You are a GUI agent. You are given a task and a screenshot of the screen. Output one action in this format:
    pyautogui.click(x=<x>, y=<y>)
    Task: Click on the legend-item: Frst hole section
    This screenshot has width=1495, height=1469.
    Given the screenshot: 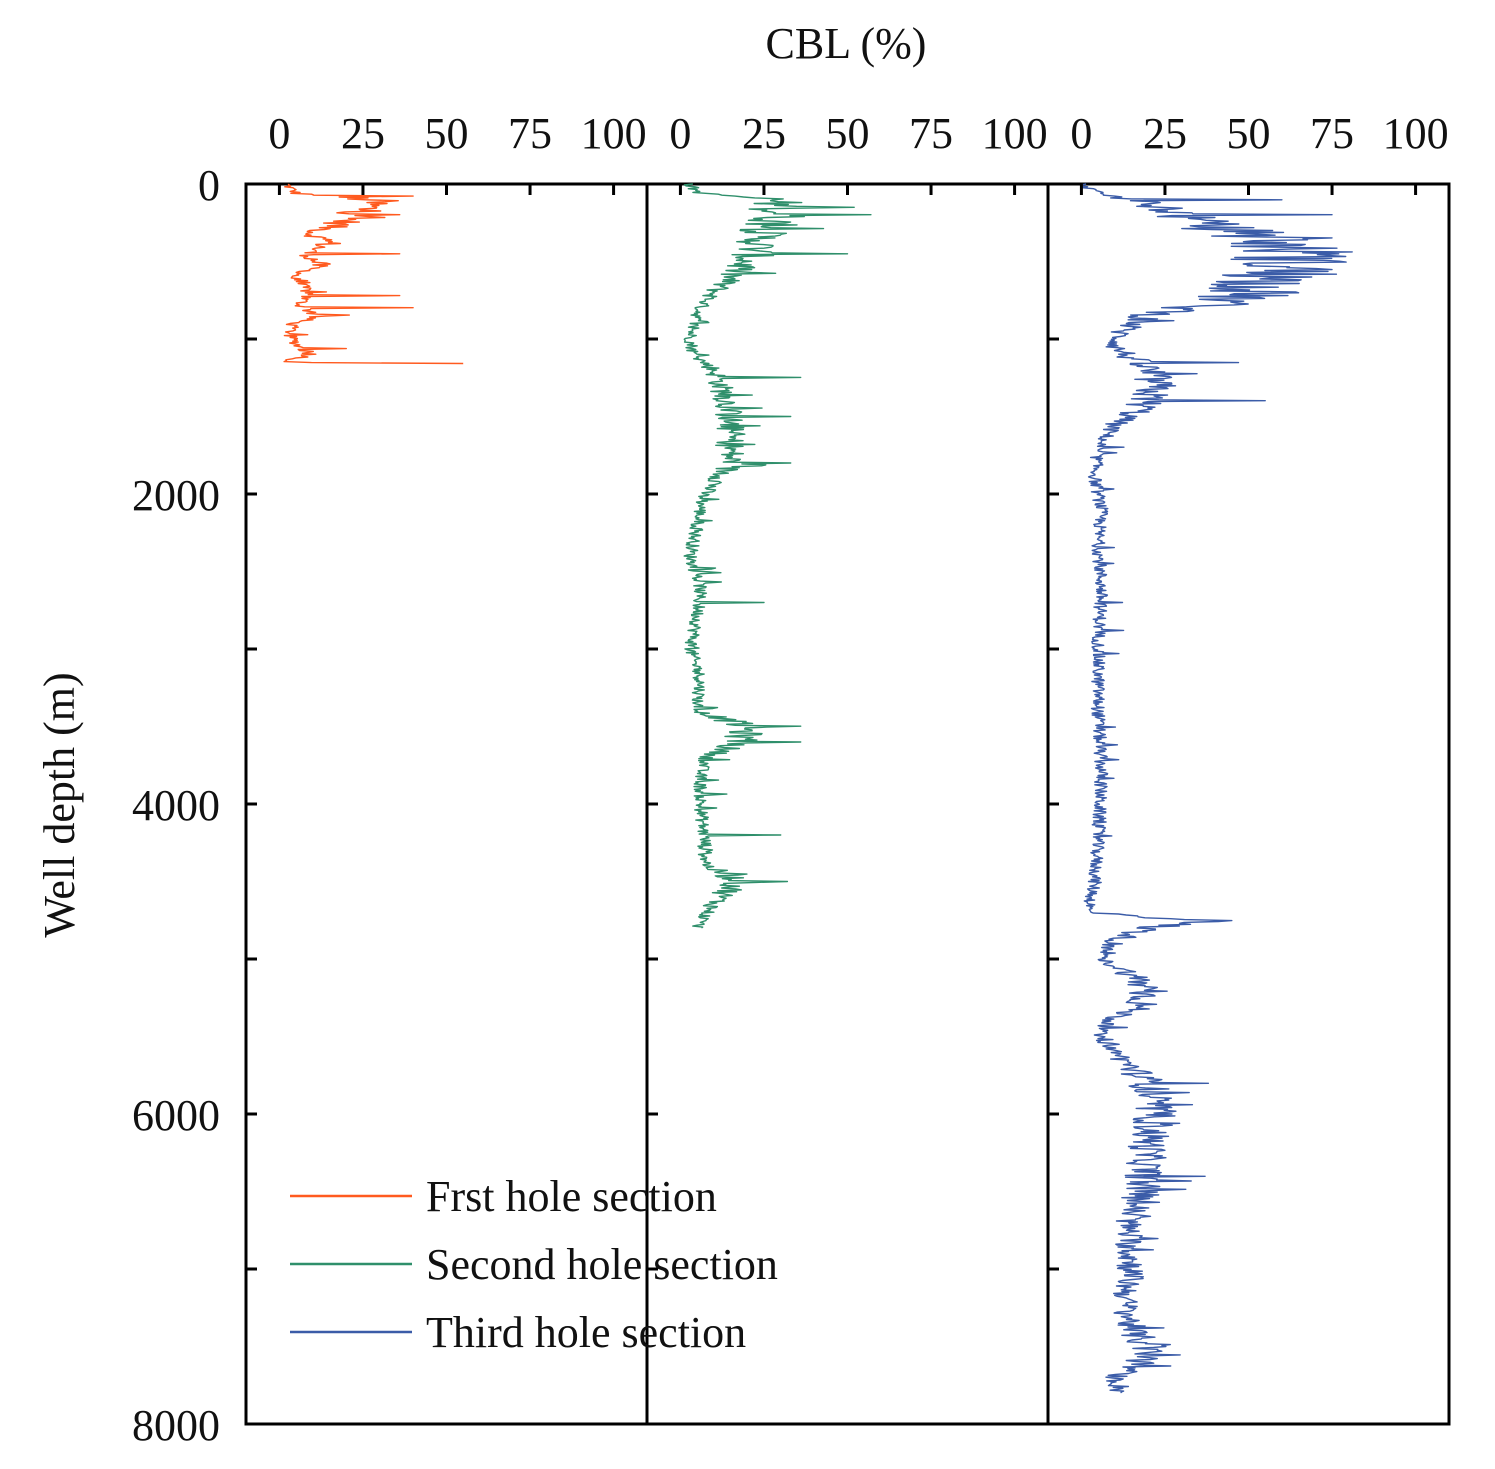 What is the action you would take?
    pyautogui.click(x=503, y=1196)
    